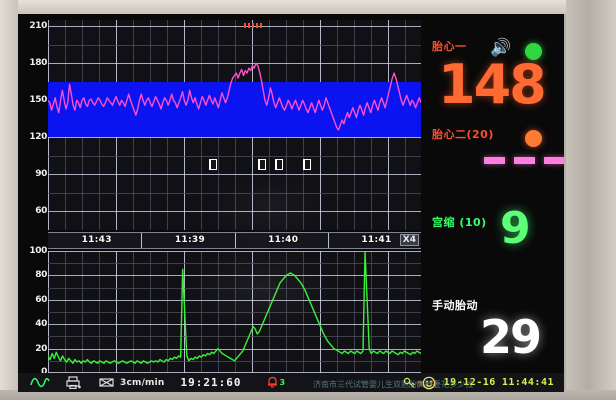  I want to click on hand-marker-icon, so click(410, 382).